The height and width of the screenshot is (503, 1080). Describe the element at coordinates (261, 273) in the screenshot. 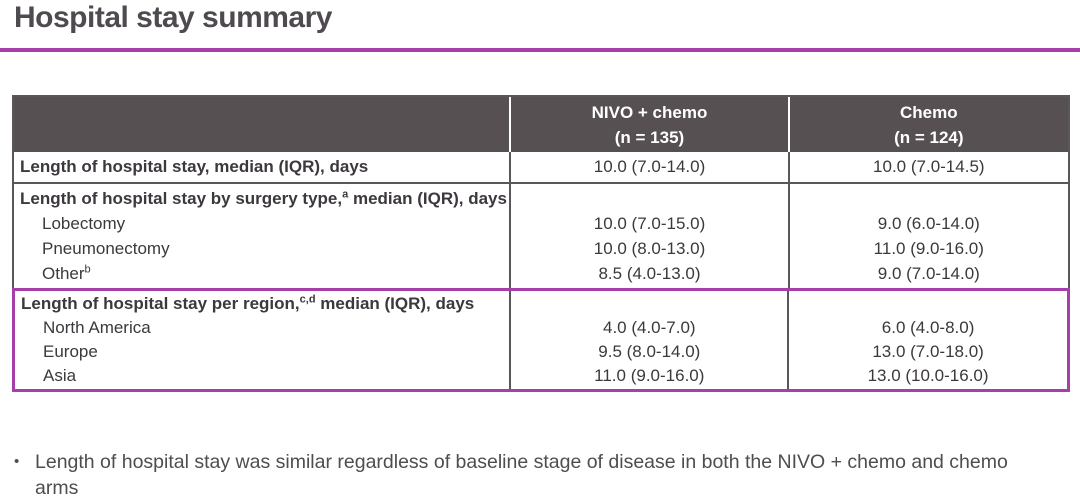

I see `row-label-other: Otherb` at that location.